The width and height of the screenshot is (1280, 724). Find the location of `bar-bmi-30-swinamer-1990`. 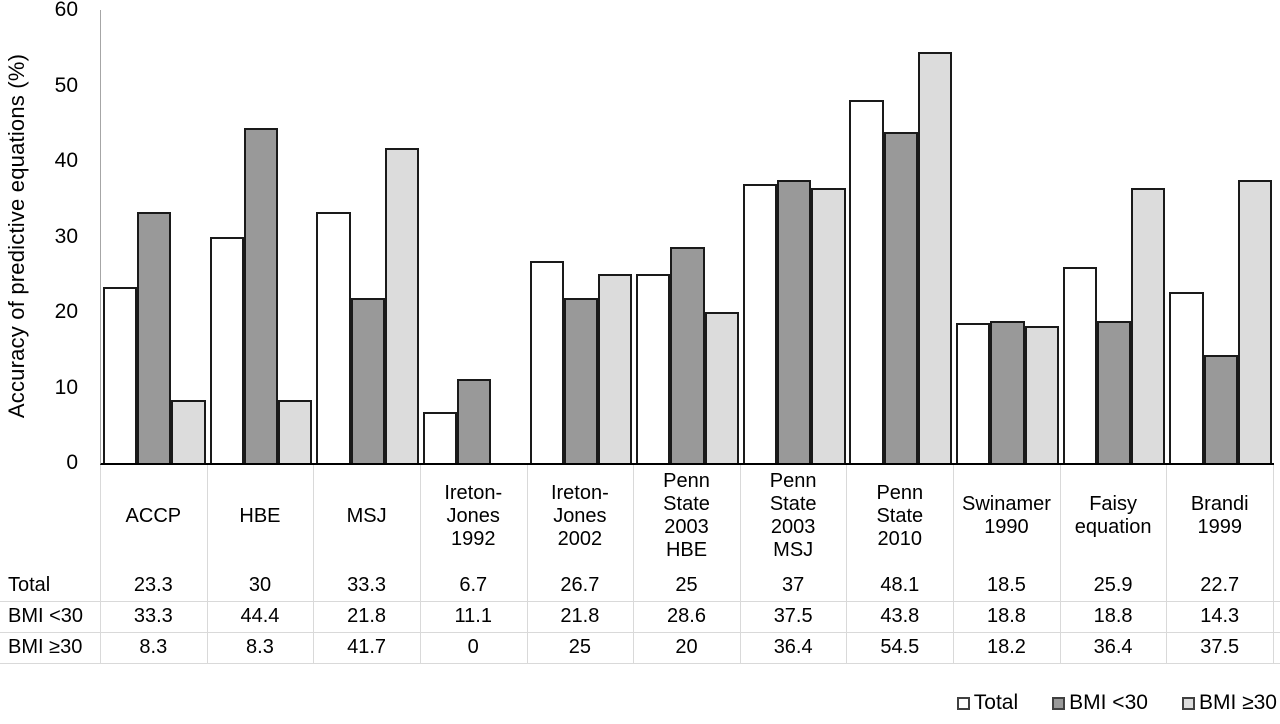

bar-bmi-30-swinamer-1990 is located at coordinates (1041, 394).